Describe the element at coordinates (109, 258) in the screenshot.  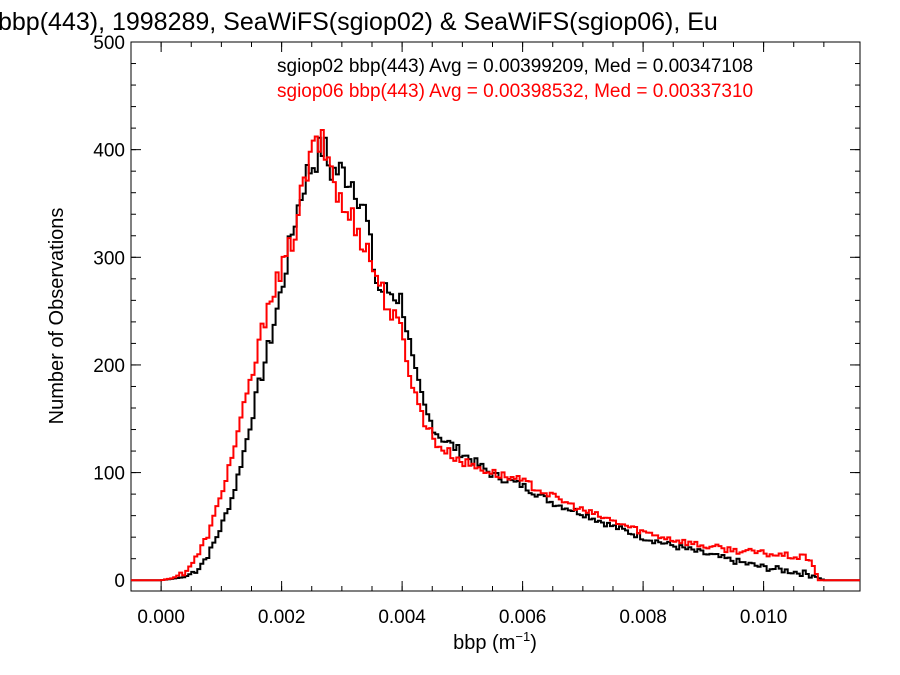
I see `y-tick-label: 300` at that location.